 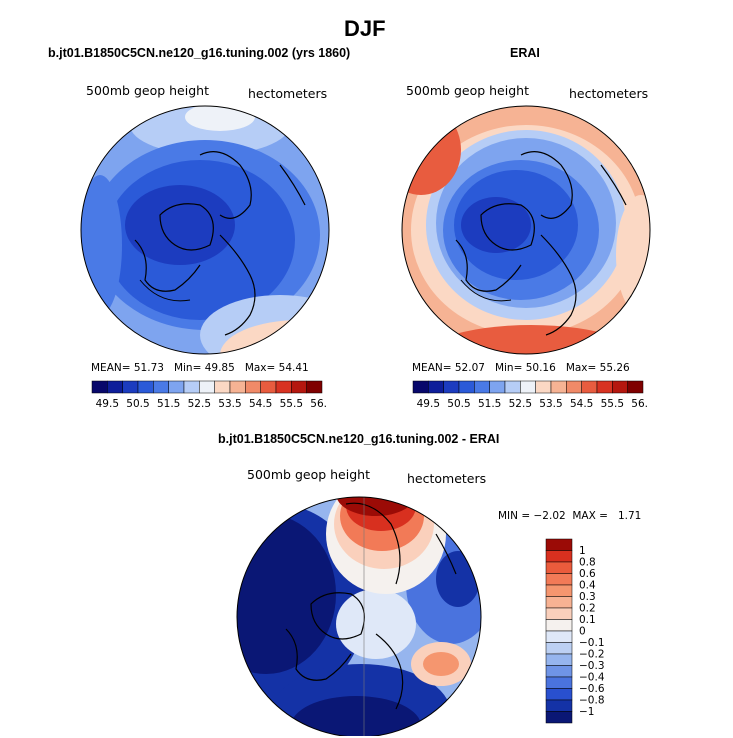 I want to click on colorbar-tick-label: 0.3, so click(x=587, y=597).